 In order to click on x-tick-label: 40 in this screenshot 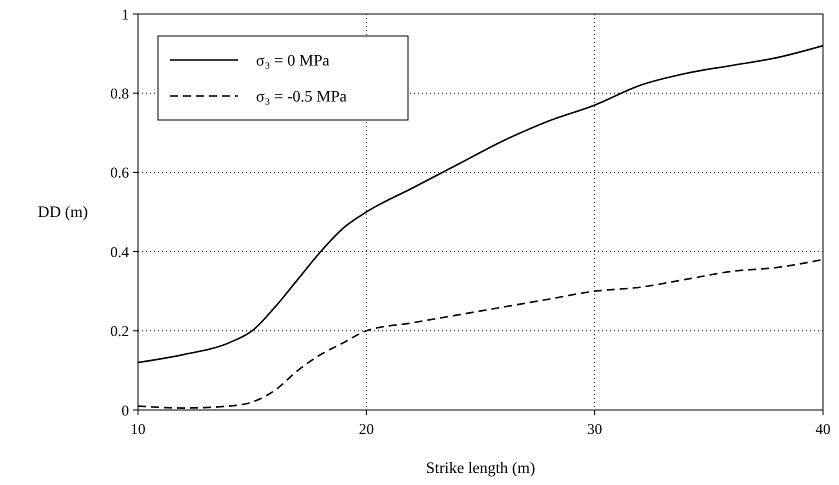, I will do `click(823, 430)`.